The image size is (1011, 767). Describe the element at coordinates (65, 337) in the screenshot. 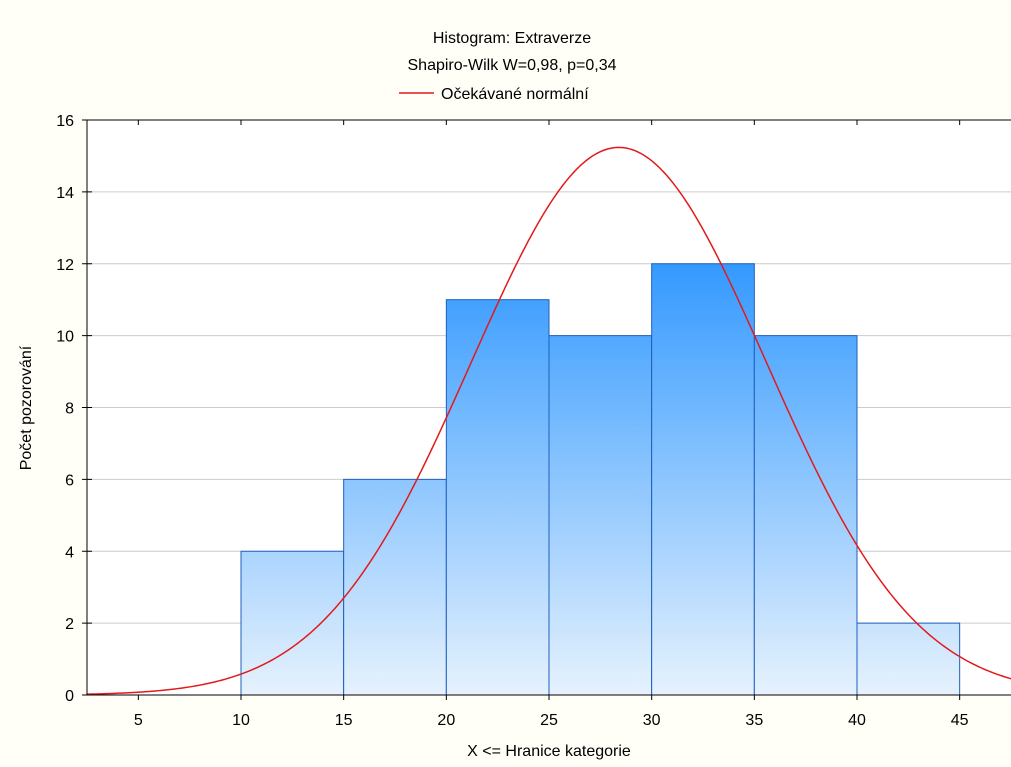

I see `y-tick-label: 10` at that location.